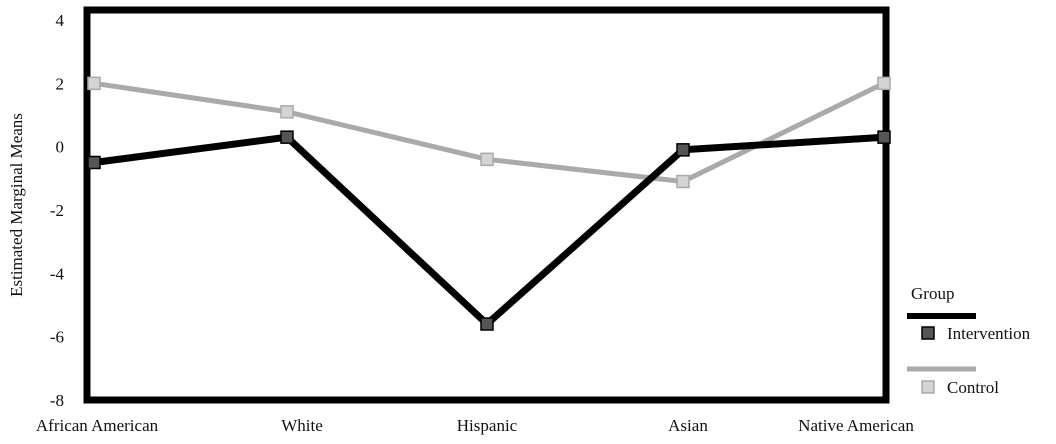  What do you see at coordinates (57, 337) in the screenshot?
I see `y-tick-label: -6` at bounding box center [57, 337].